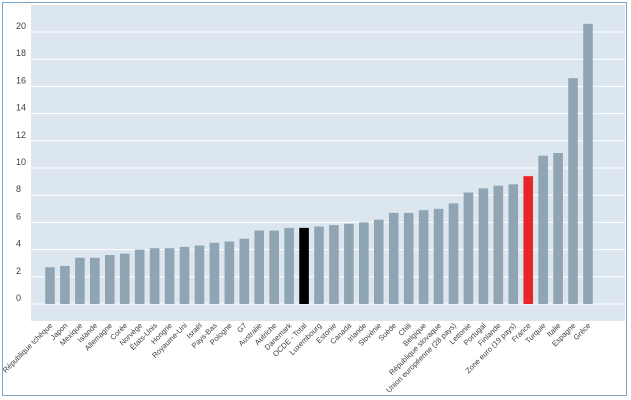  I want to click on y-tick-label: 10, so click(21, 162).